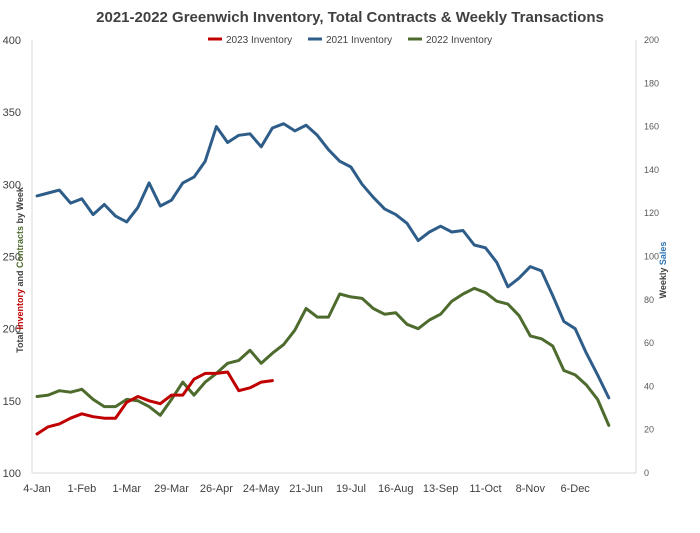 This screenshot has width=700, height=533. Describe the element at coordinates (575, 489) in the screenshot. I see `x-tick-label: 6-Dec` at that location.